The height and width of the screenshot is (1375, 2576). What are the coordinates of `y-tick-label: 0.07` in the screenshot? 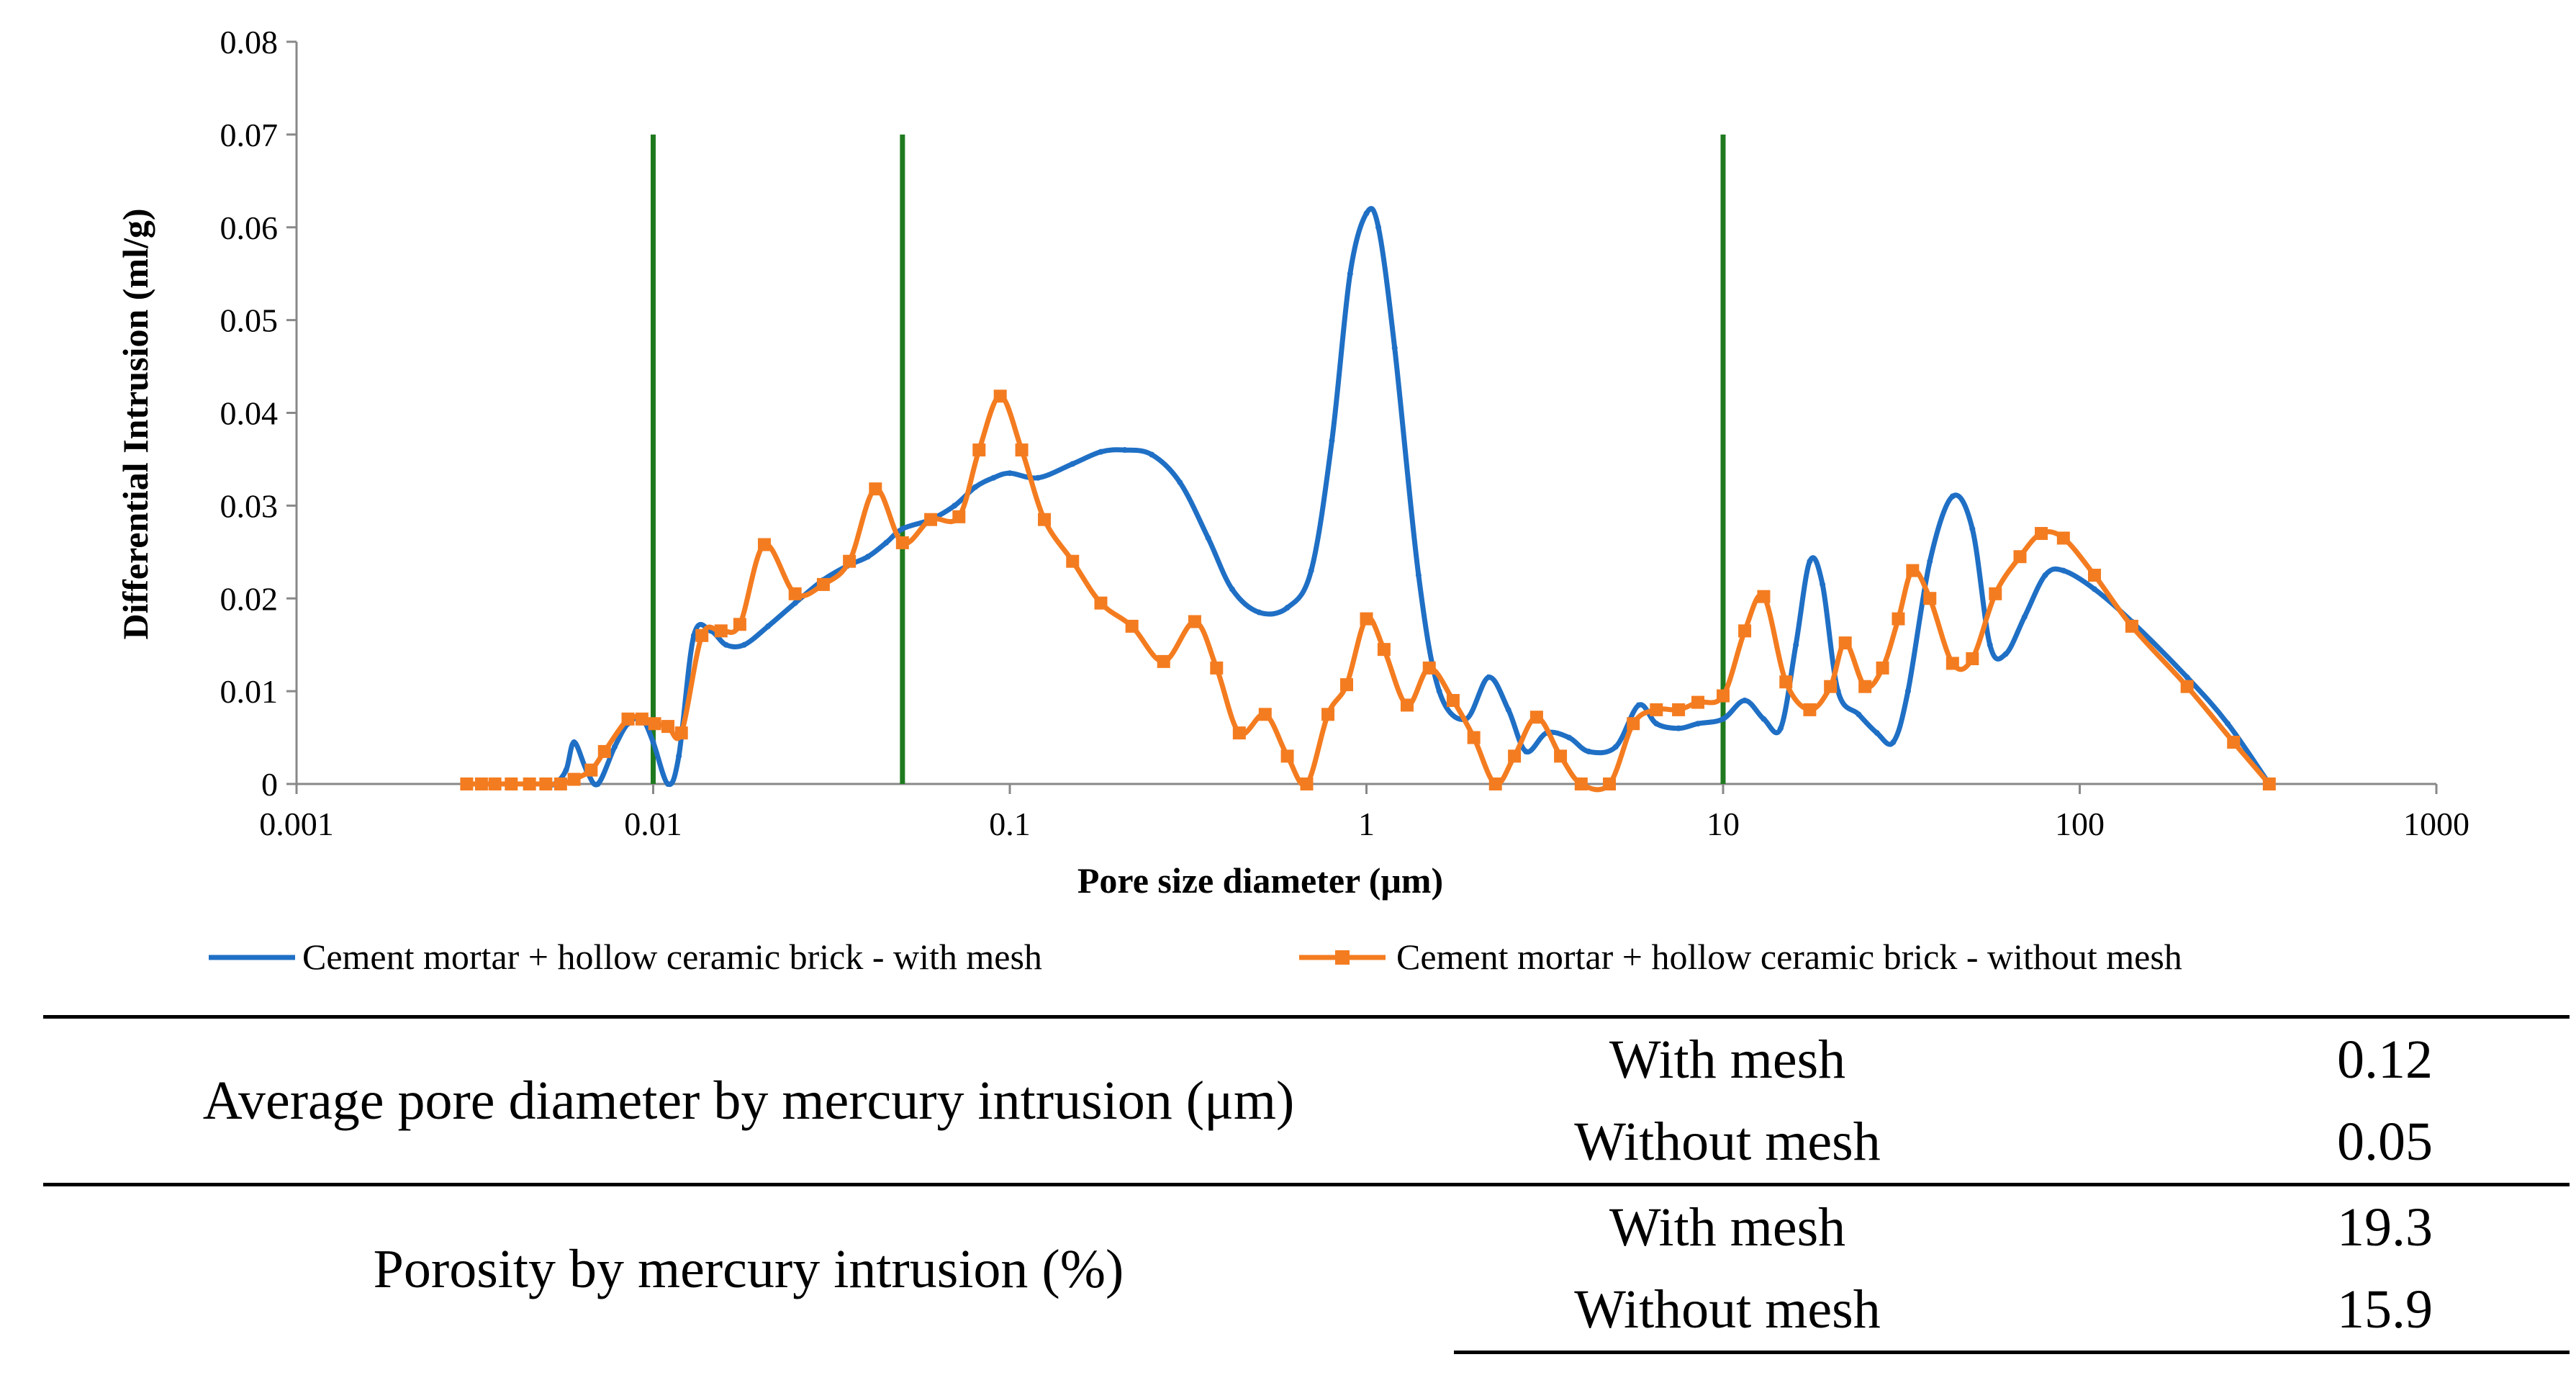 It's located at (250, 135).